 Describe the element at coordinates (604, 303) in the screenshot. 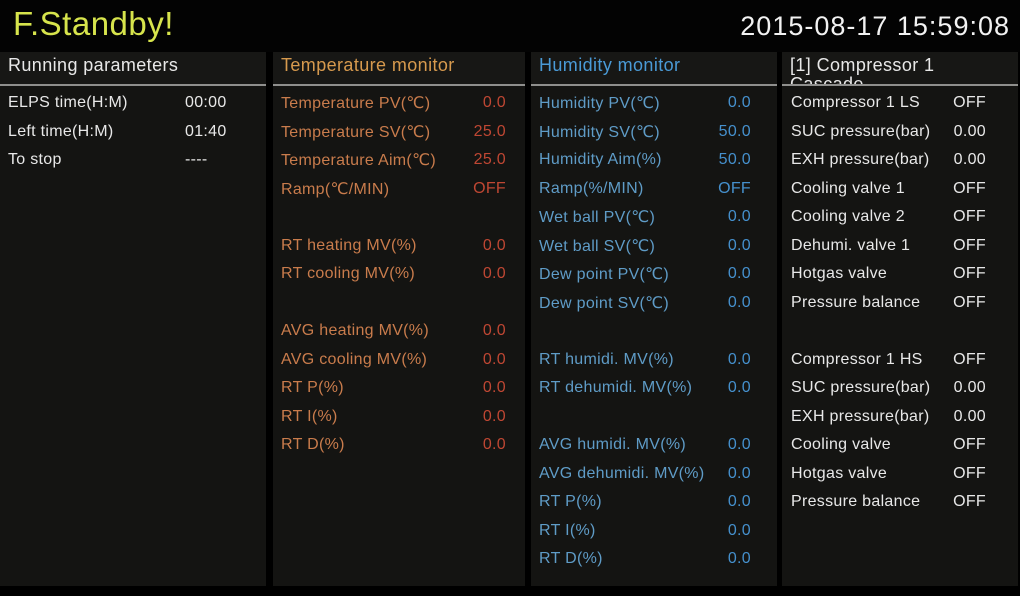

I see `param-label: Dew point SV(℃)` at that location.